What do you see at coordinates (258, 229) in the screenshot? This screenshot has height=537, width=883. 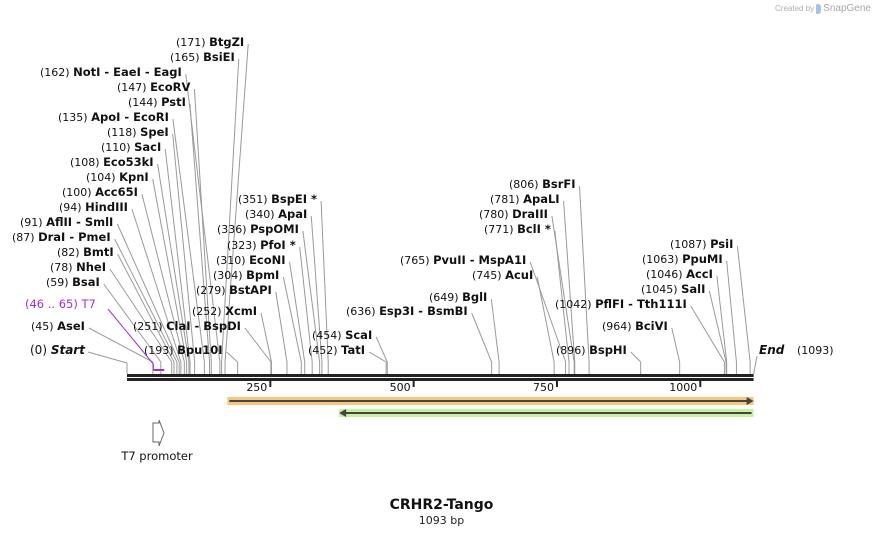 I see `restriction-site-label: (336) PspOMI` at bounding box center [258, 229].